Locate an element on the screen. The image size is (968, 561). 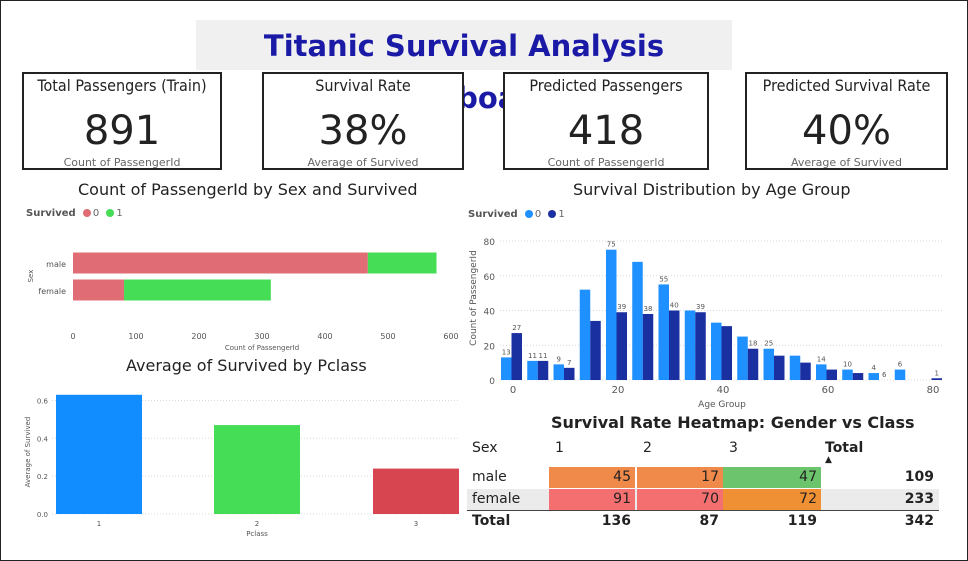
x-tick-label: 20 is located at coordinates (618, 390).